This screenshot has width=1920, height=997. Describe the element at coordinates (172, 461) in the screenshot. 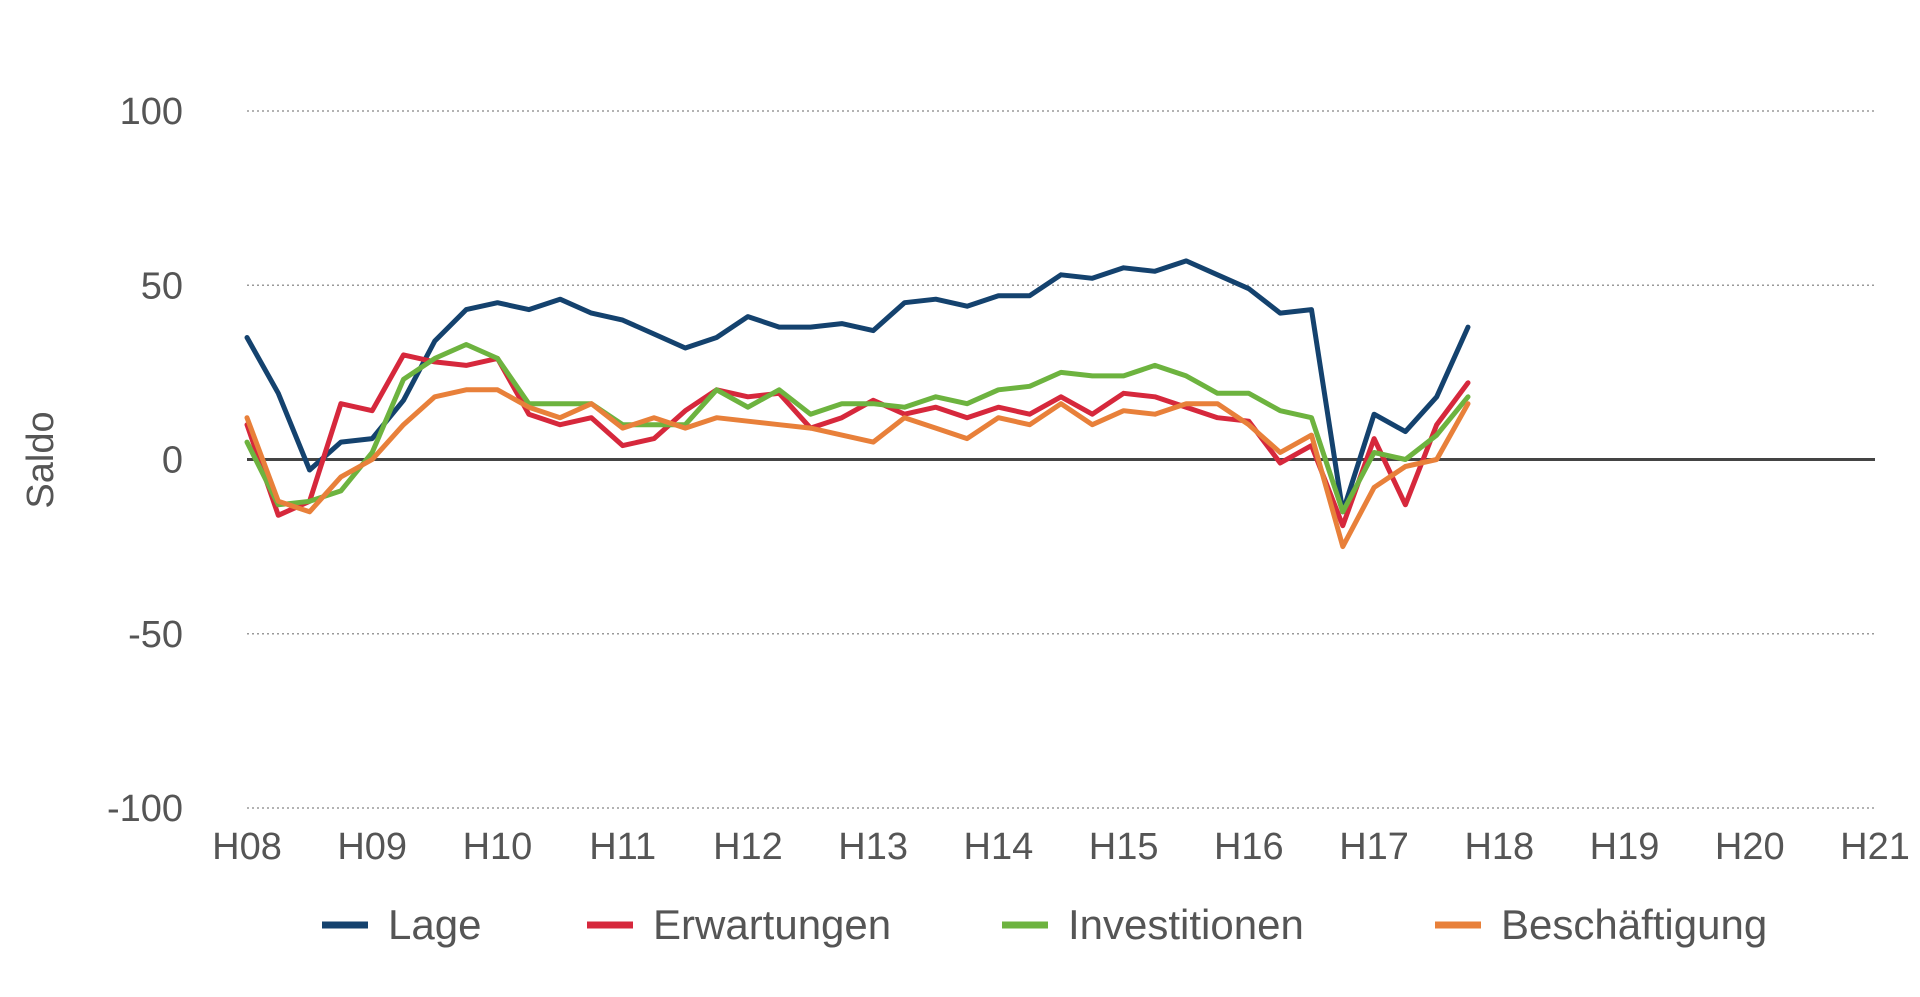

I see `y-tick-label: 0` at that location.